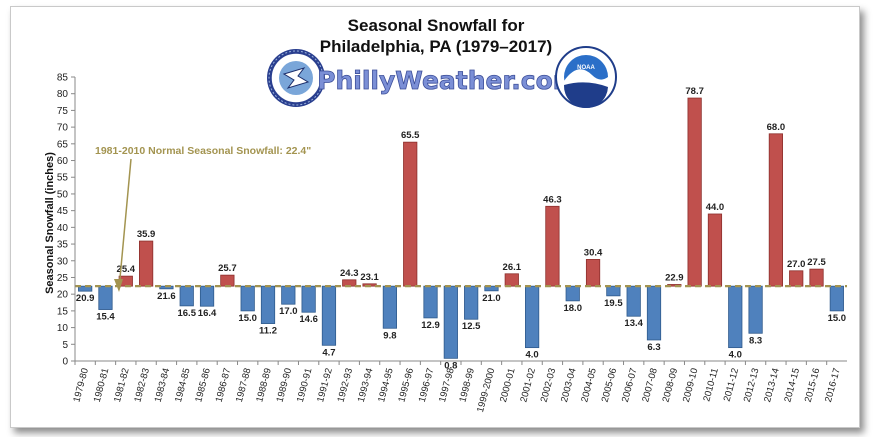  Describe the element at coordinates (552, 199) in the screenshot. I see `value-label: 46.3` at that location.